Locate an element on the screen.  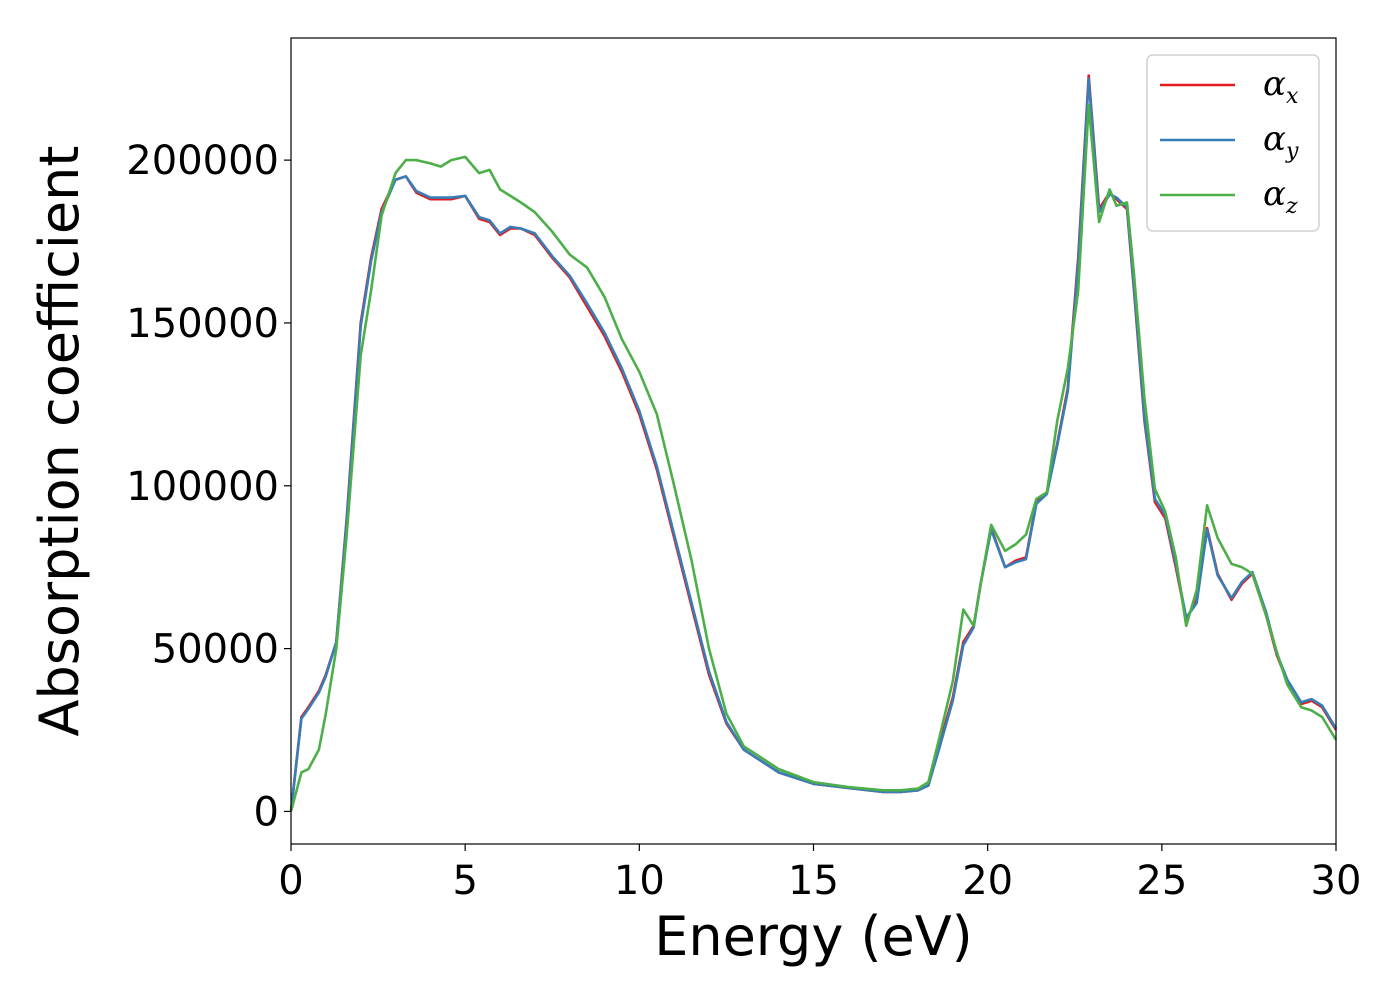
legend-box is located at coordinates (1233, 143).